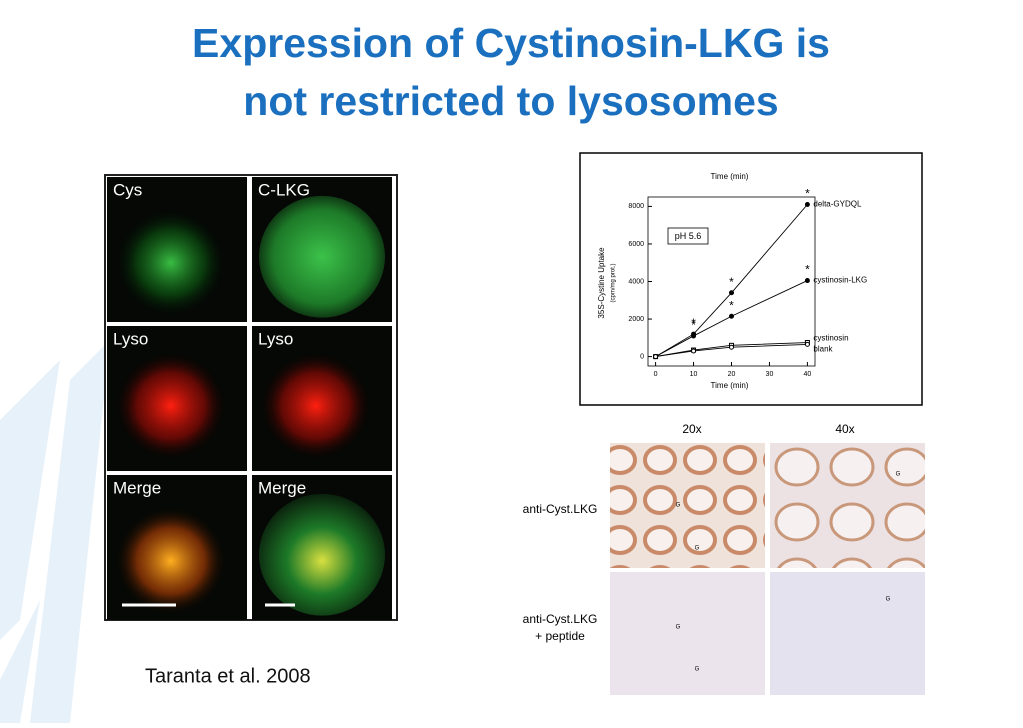  What do you see at coordinates (636, 319) in the screenshot?
I see `y-tick-label: 2000` at bounding box center [636, 319].